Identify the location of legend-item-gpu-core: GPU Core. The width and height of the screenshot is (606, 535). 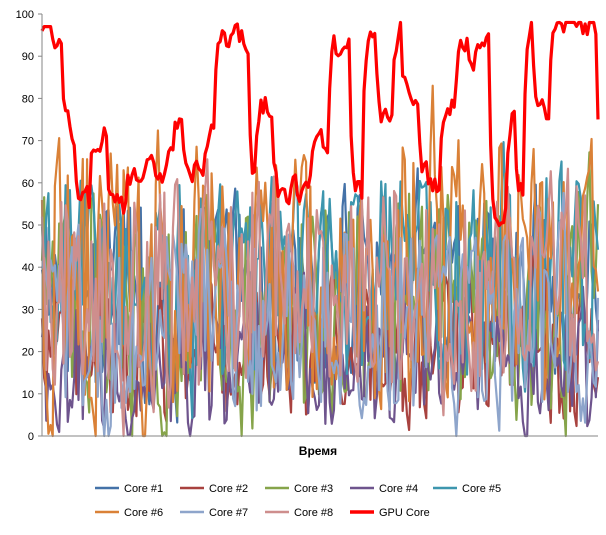
(390, 513).